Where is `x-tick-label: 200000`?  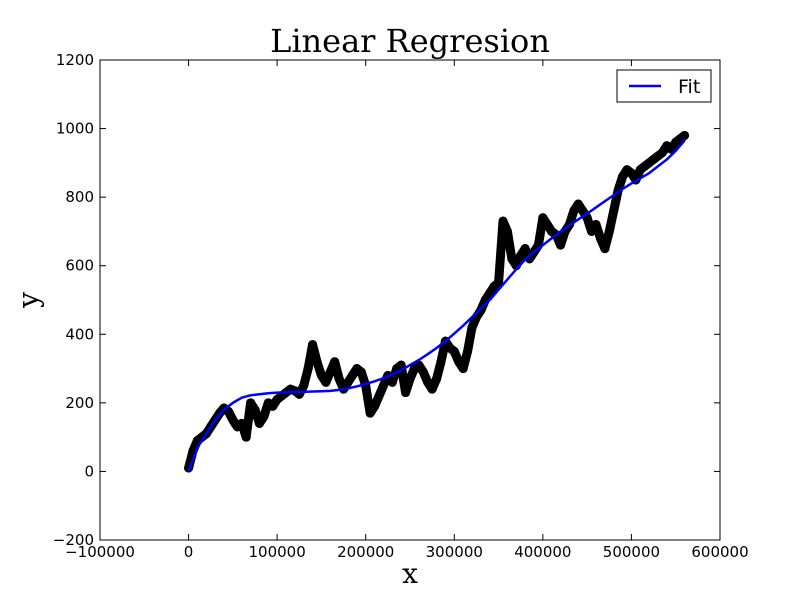
x-tick-label: 200000 is located at coordinates (365, 552).